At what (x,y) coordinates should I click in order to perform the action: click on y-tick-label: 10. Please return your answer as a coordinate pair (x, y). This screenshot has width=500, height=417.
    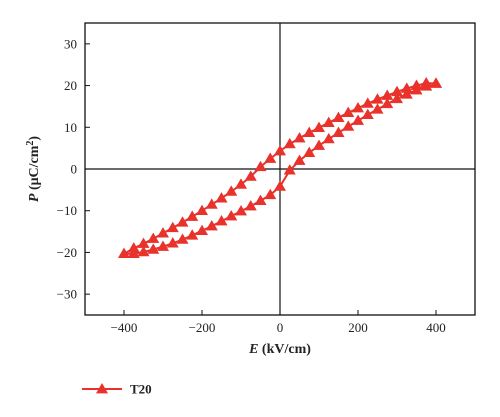
    Looking at the image, I should click on (70, 127).